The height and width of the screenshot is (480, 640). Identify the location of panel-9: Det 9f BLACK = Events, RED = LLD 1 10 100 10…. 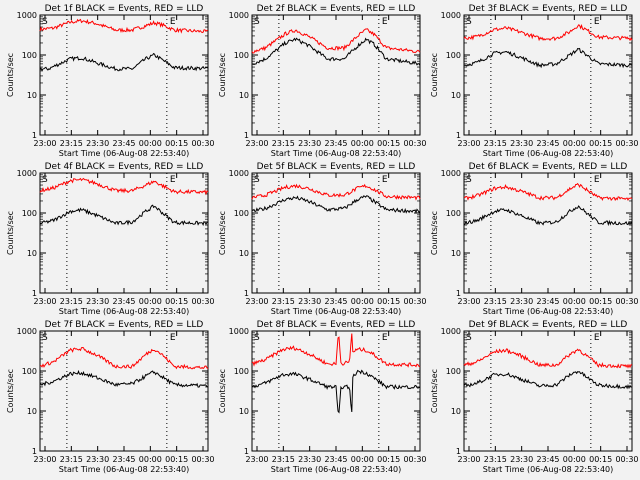
(534, 397).